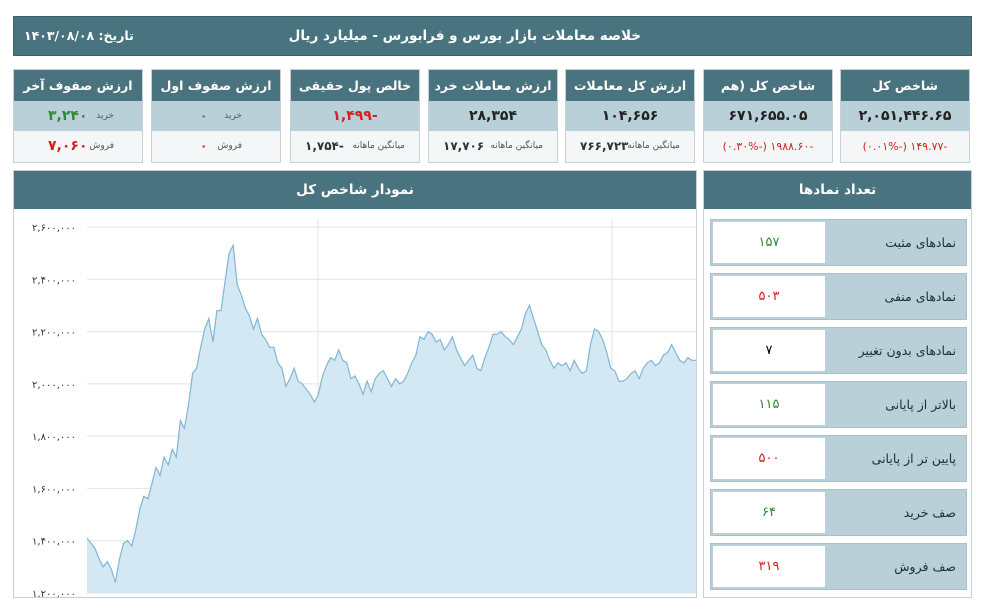 The width and height of the screenshot is (982, 609). I want to click on sell-value: ۰, so click(204, 146).